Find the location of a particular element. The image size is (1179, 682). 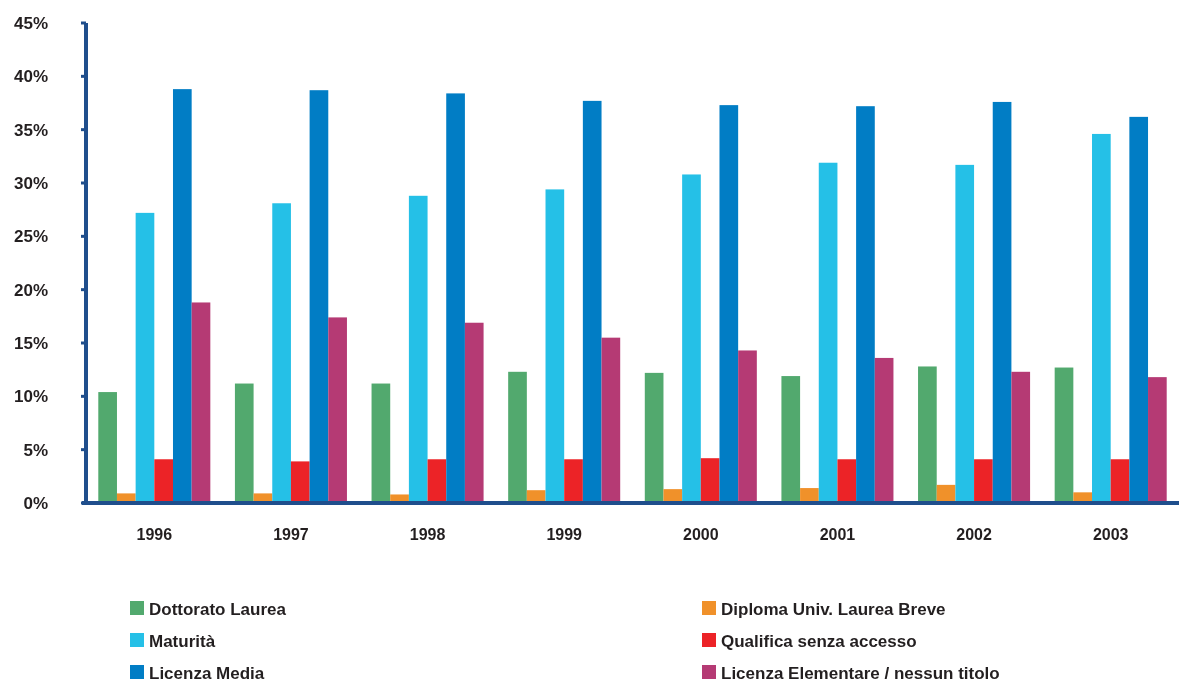

legend-label: Dottorato Laurea is located at coordinates (218, 609).